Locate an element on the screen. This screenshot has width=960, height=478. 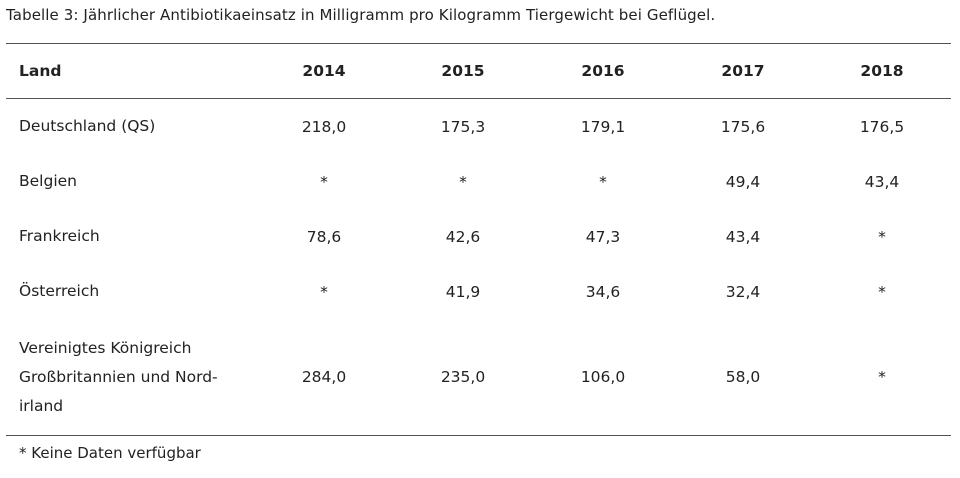
table-top-rule is located at coordinates (478, 43).